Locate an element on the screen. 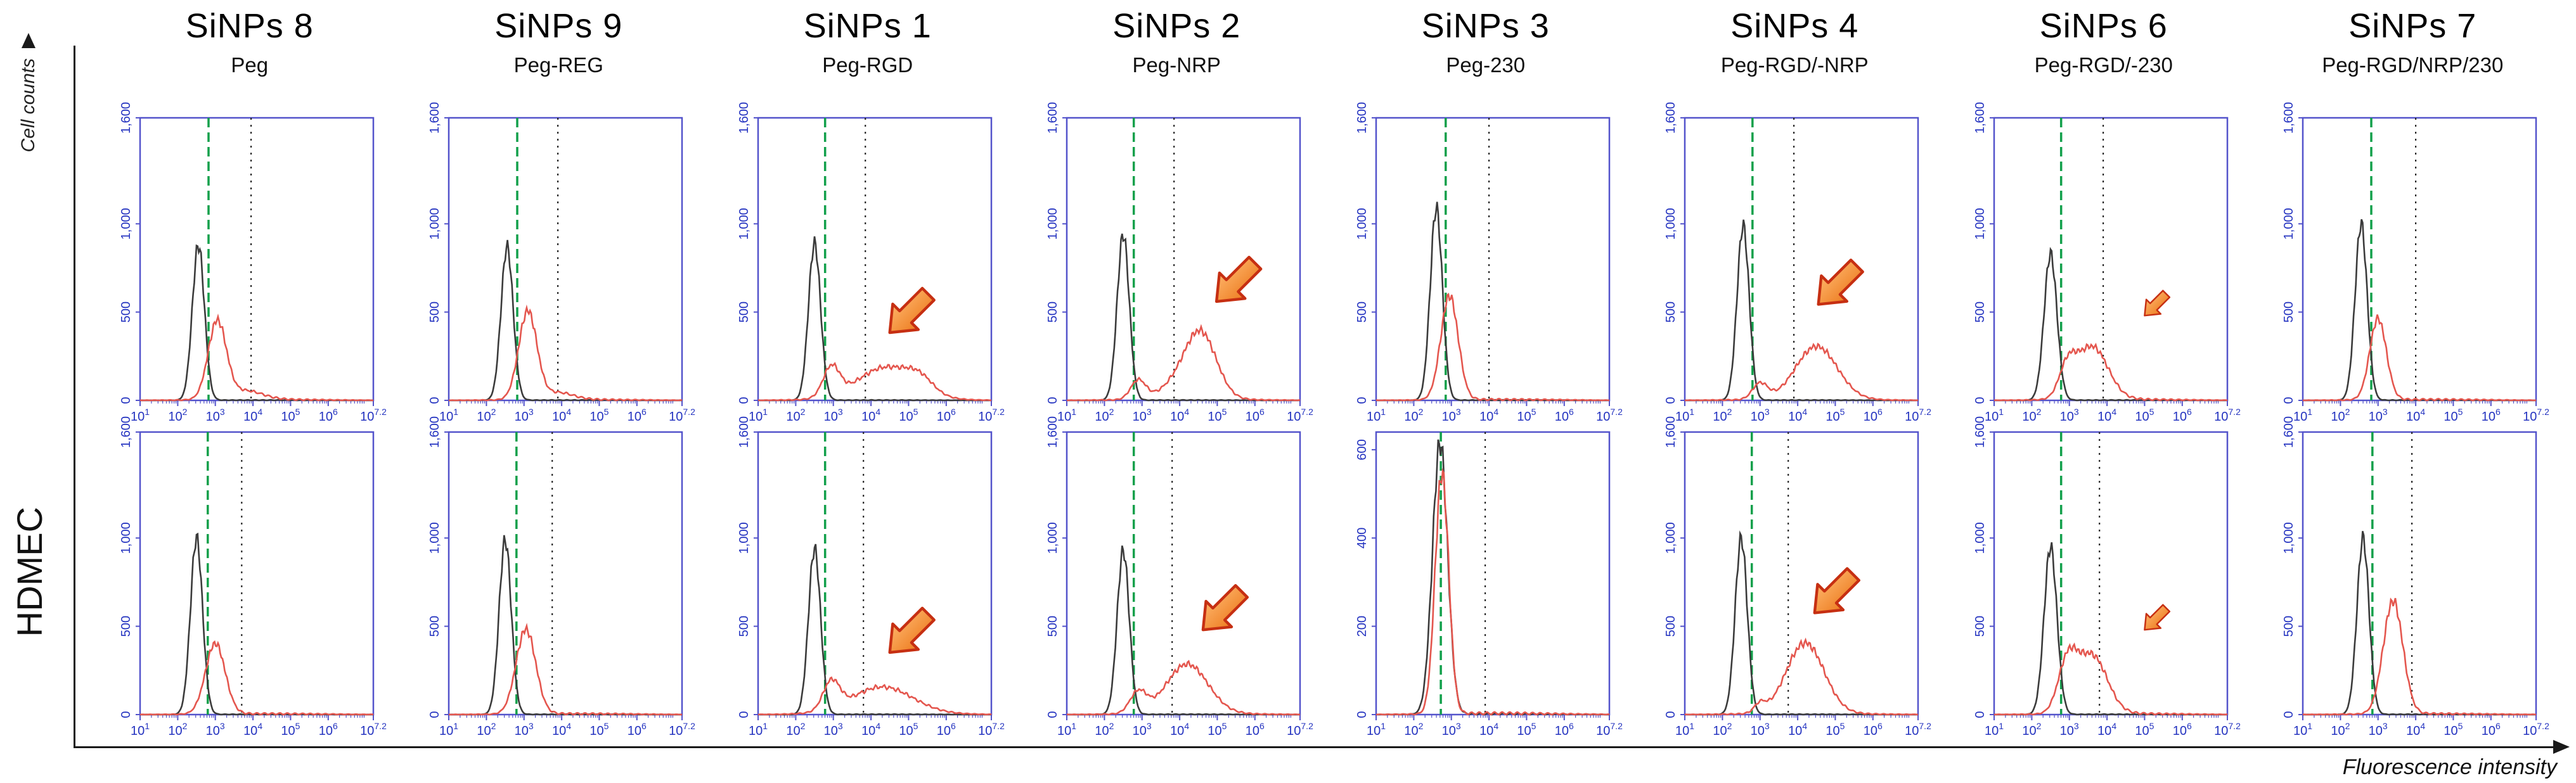 The width and height of the screenshot is (2576, 783). column-header-5: SiNPs 3 Peg-230 is located at coordinates (1486, 41).